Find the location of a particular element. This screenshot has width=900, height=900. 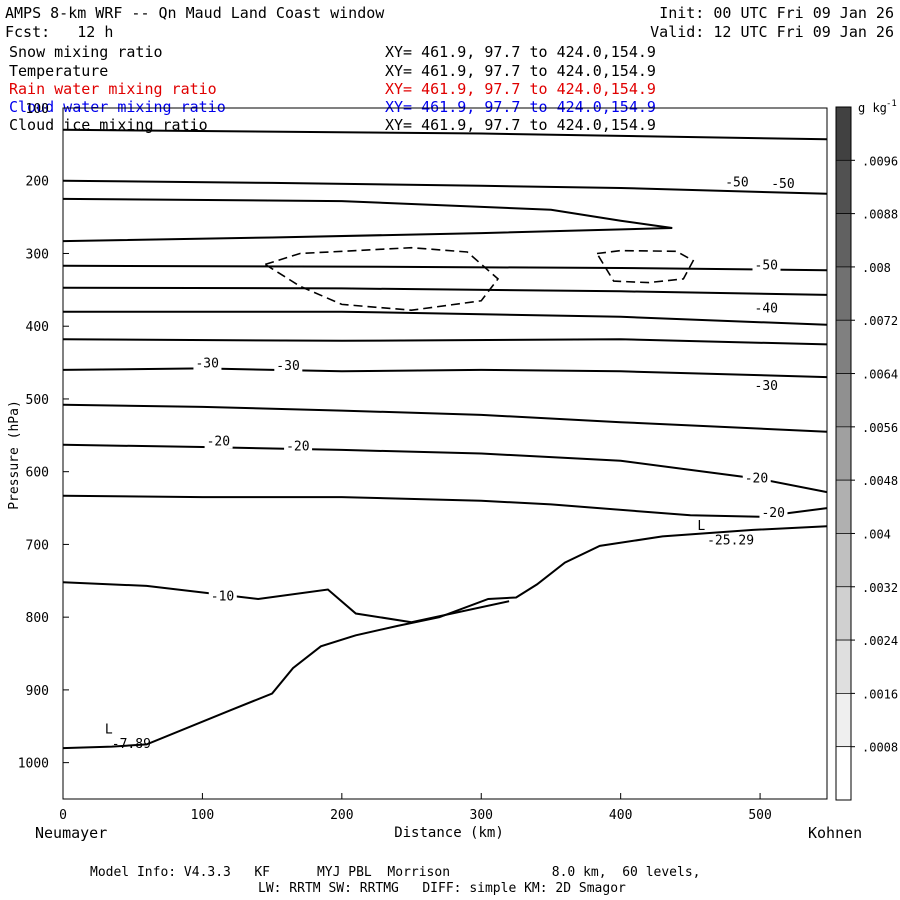

field-name-rain: Rain water mixing ratio is located at coordinates (113, 89).